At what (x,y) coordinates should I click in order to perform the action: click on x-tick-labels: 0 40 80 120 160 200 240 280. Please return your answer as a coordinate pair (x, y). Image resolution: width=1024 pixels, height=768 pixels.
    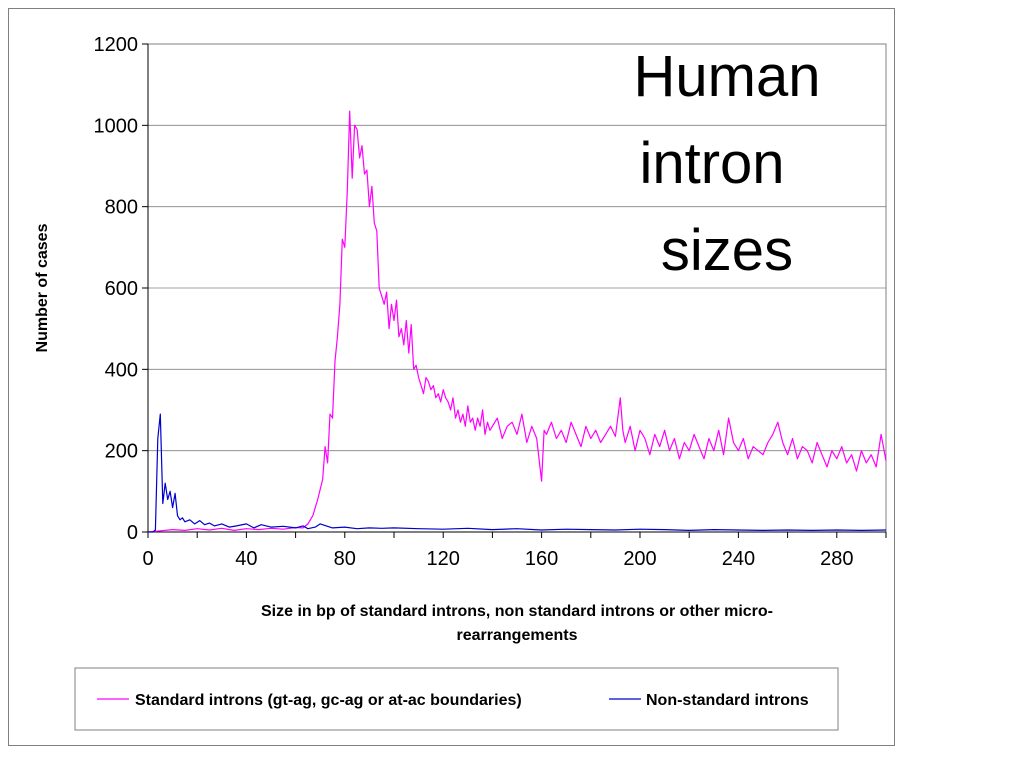
    Looking at the image, I should click on (497, 559).